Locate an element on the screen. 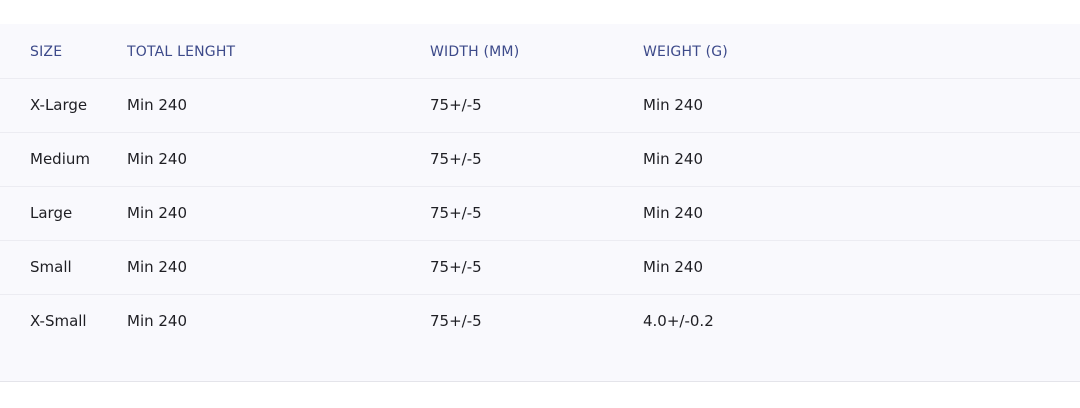  cell-size: X-Small is located at coordinates (58, 321).